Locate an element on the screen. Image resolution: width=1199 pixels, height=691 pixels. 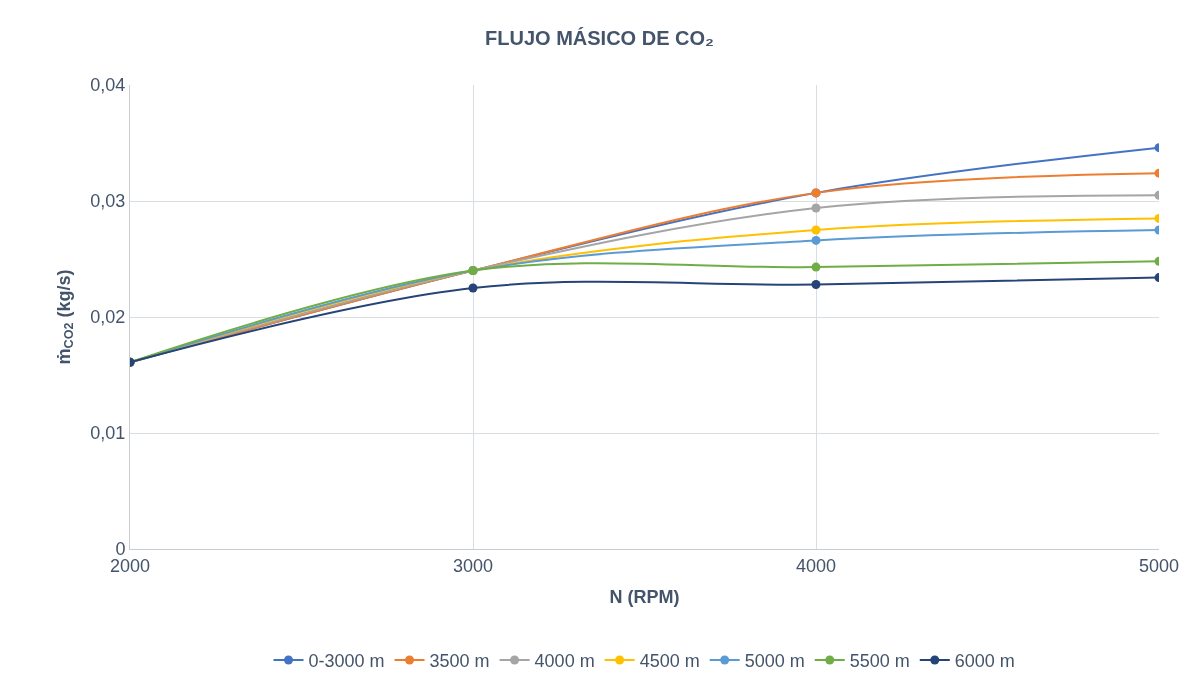
legend-label: 5500 m is located at coordinates (879, 661).